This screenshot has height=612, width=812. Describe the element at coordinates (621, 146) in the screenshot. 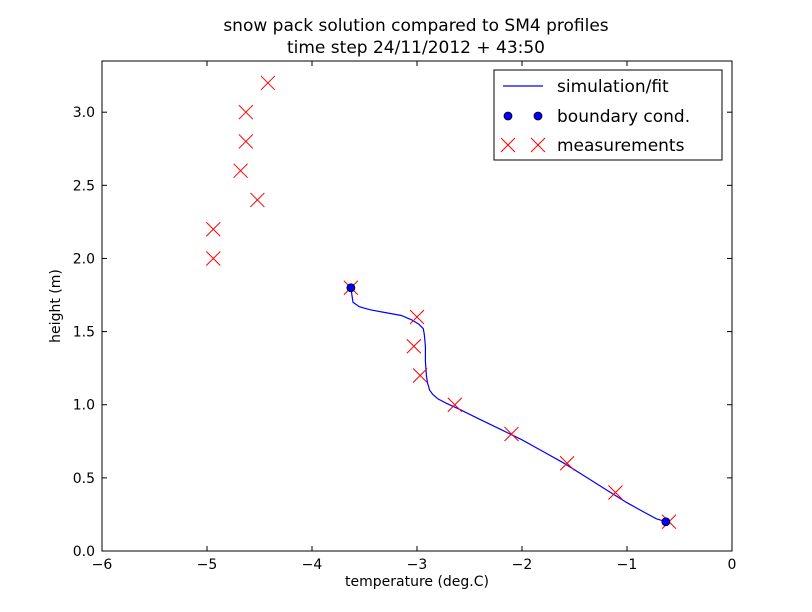

I see `legend-label-measurements: measurements` at that location.